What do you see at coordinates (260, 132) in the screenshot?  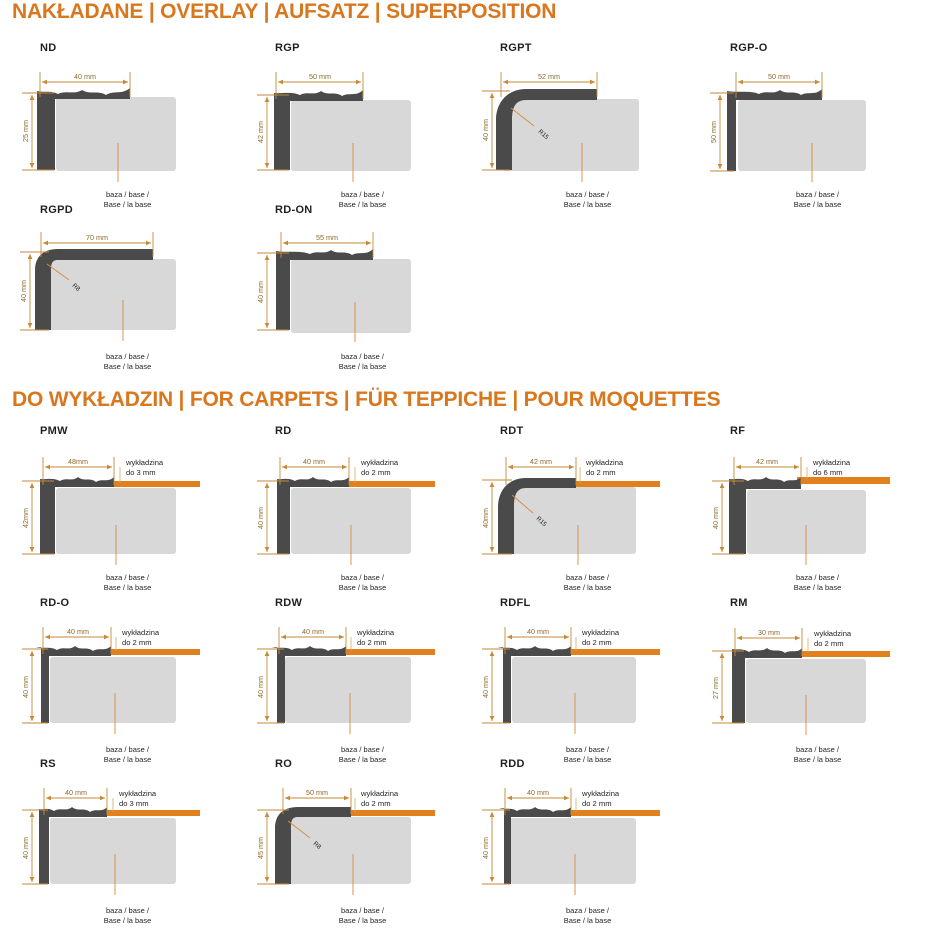 I see `height-label: 42 mm` at bounding box center [260, 132].